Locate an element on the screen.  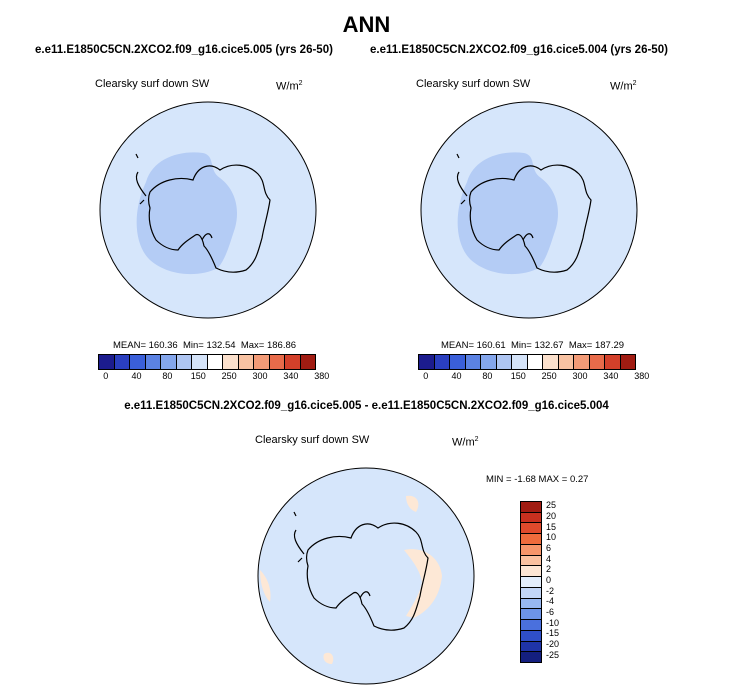
polar-map-left is located at coordinates (208, 210).